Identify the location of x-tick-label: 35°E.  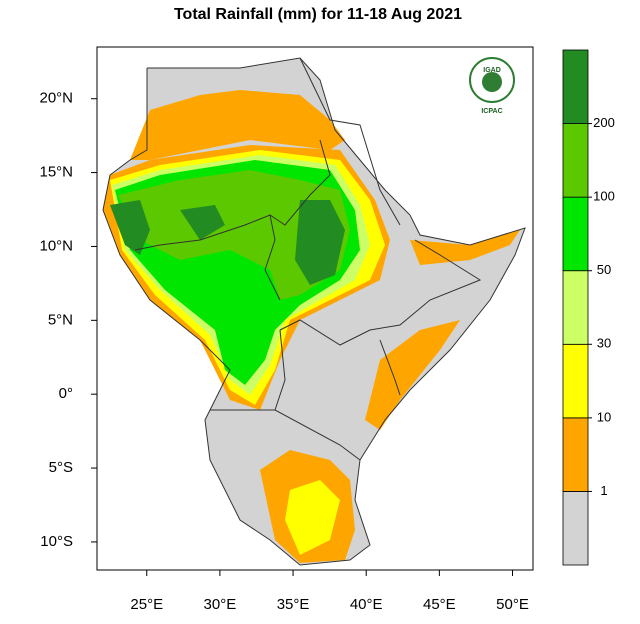
(293, 604).